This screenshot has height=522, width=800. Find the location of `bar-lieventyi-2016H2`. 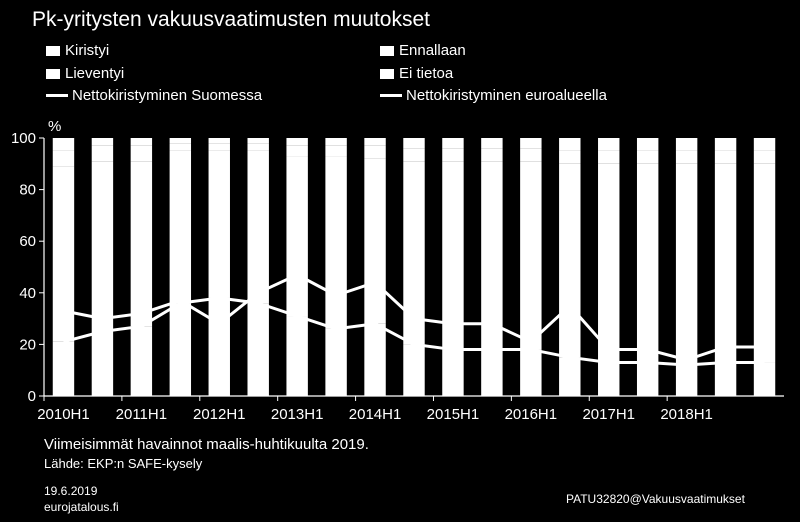

bar-lieventyi-2016H2 is located at coordinates (570, 157).